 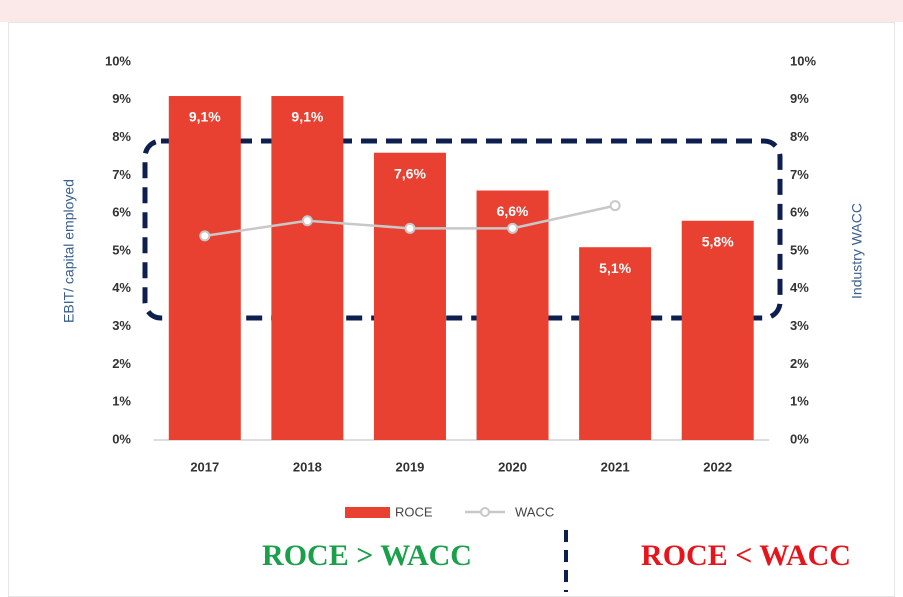 I want to click on y-tick-label: 10%, so click(x=118, y=60).